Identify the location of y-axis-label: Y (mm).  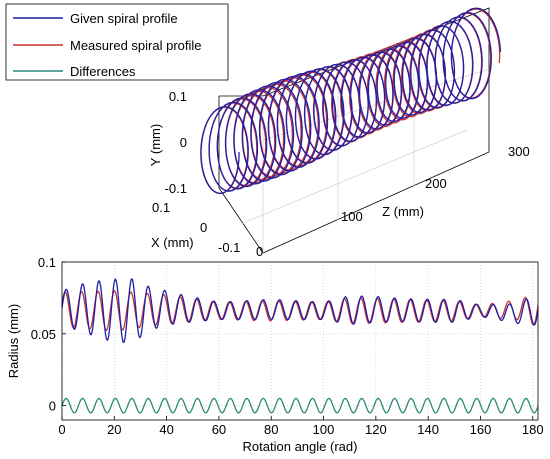
(155, 145).